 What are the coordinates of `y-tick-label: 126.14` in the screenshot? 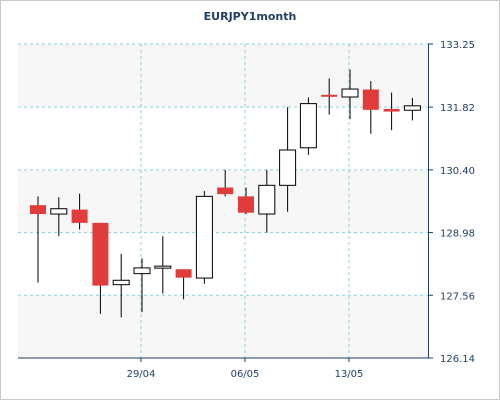 It's located at (457, 359).